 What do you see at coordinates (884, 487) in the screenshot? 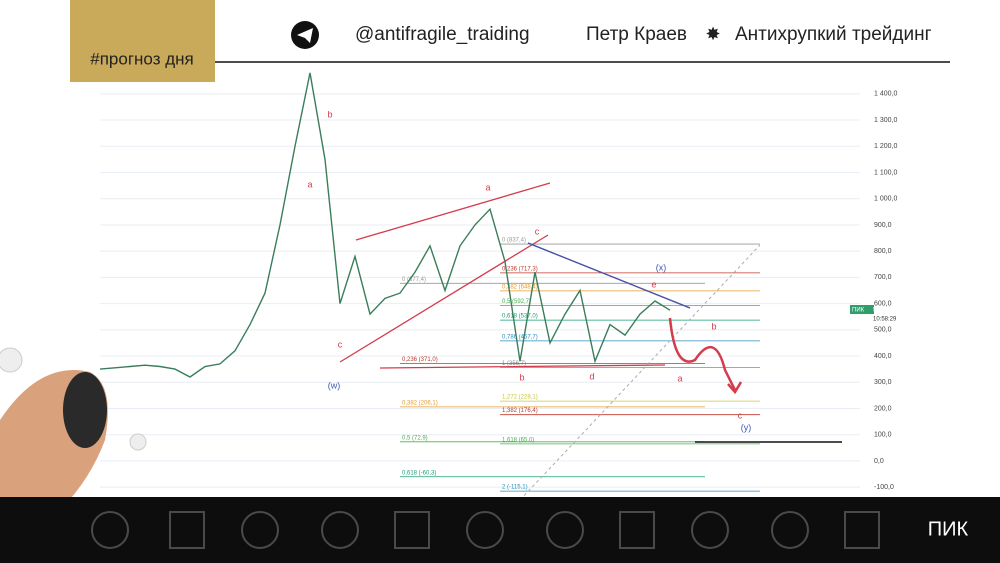
I see `y-tick-label: -100,0` at bounding box center [884, 487].